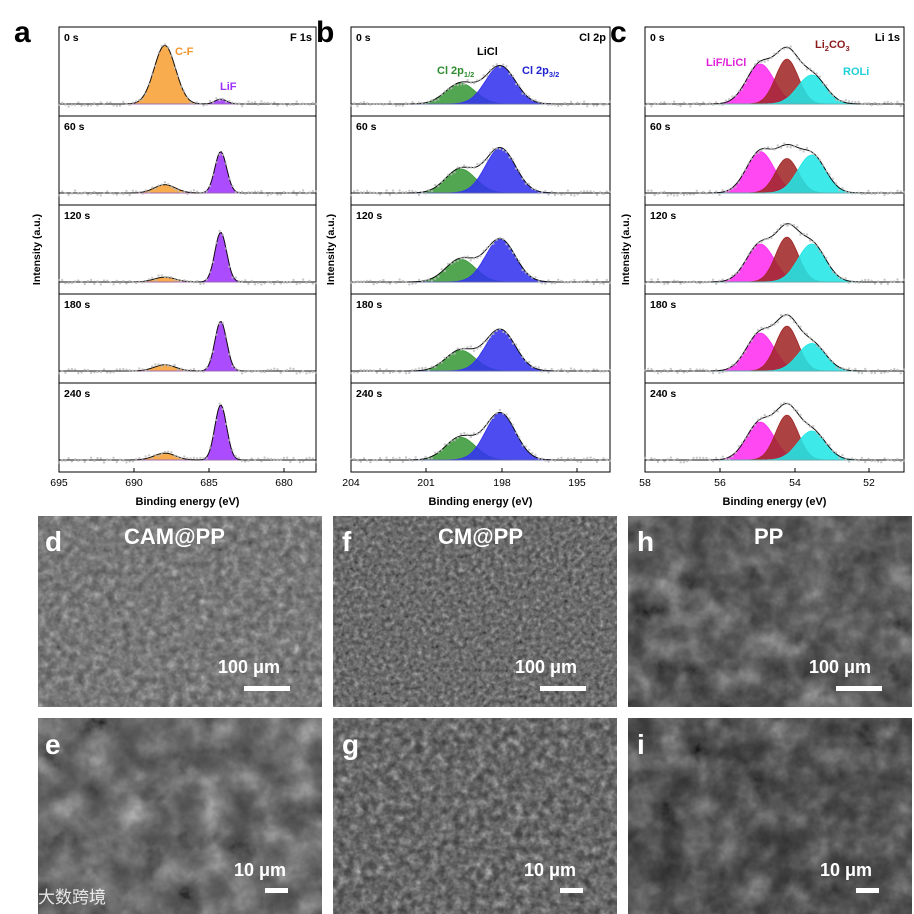 The width and height of the screenshot is (914, 914). What do you see at coordinates (550, 870) in the screenshot?
I see `scale-label-g: 10 μm` at bounding box center [550, 870].